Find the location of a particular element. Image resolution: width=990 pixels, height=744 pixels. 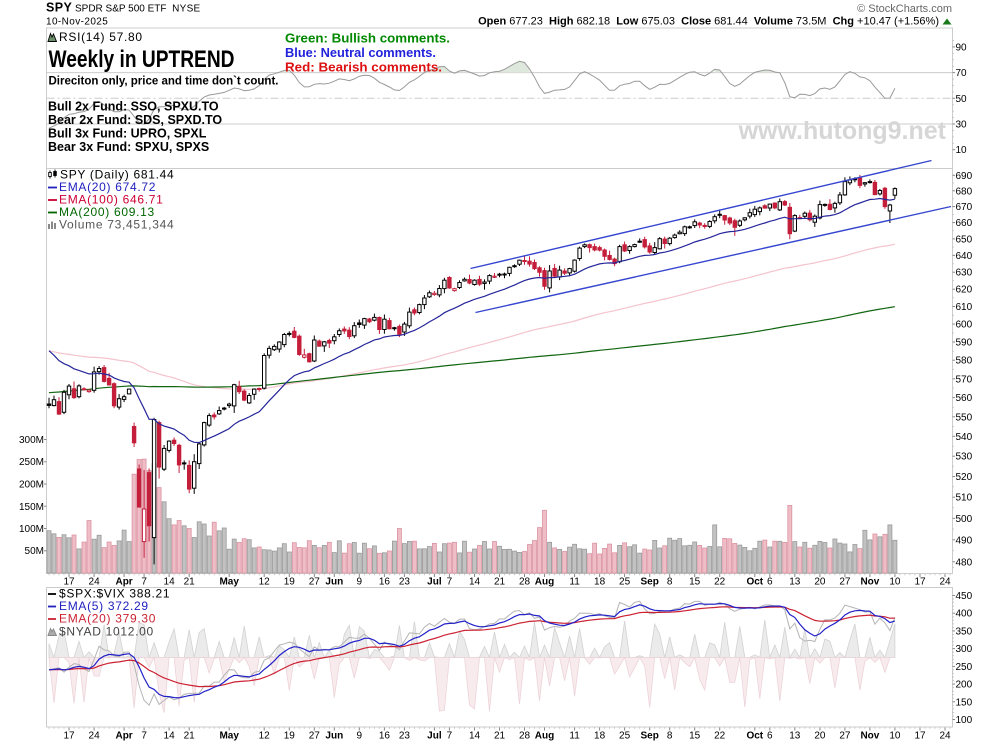

svg-text: 600 is located at coordinates (964, 325).